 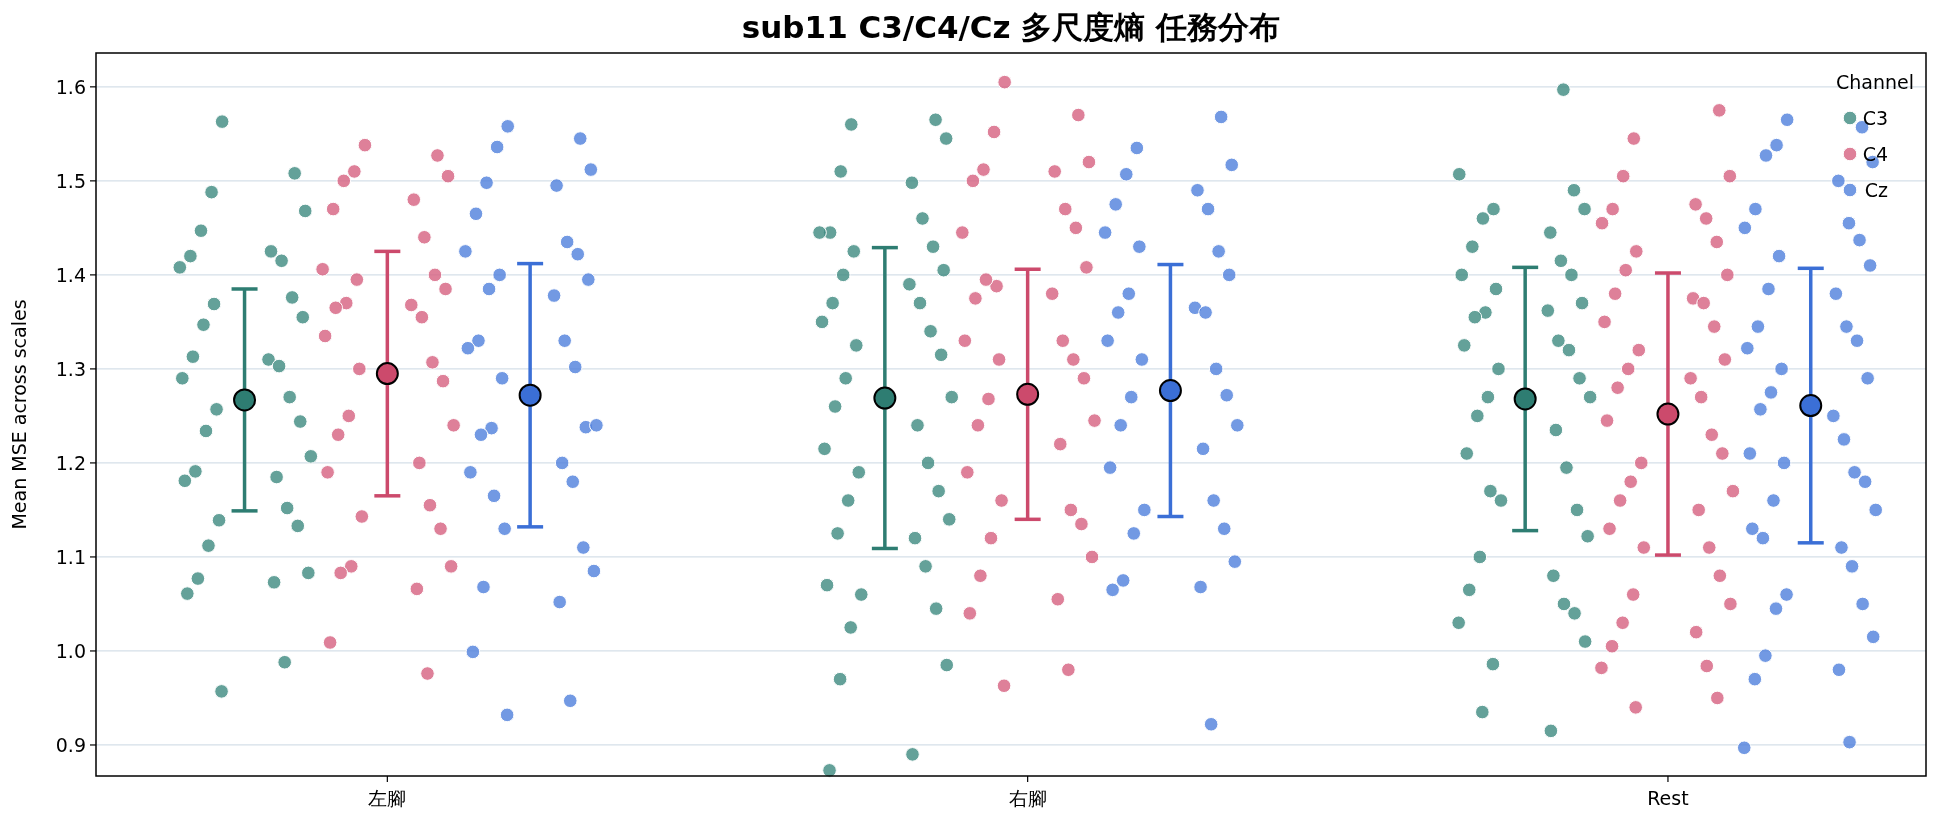 What do you see at coordinates (70, 744) in the screenshot?
I see `y-tick-label: 0.9` at bounding box center [70, 744].